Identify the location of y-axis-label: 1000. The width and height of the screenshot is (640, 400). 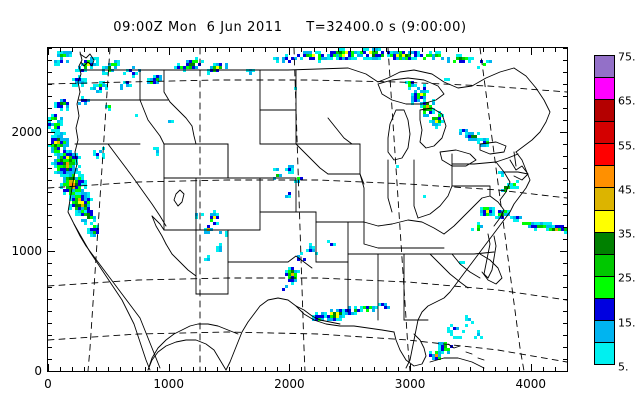
(26, 251).